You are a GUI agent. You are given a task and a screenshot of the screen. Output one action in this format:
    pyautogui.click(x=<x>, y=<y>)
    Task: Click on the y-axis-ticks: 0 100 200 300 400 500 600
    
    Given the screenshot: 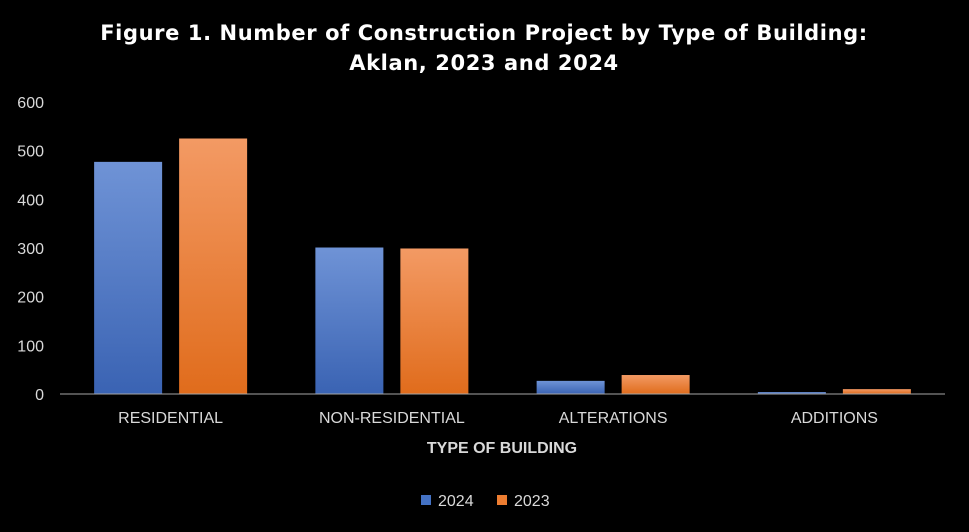 What is the action you would take?
    pyautogui.click(x=30, y=249)
    